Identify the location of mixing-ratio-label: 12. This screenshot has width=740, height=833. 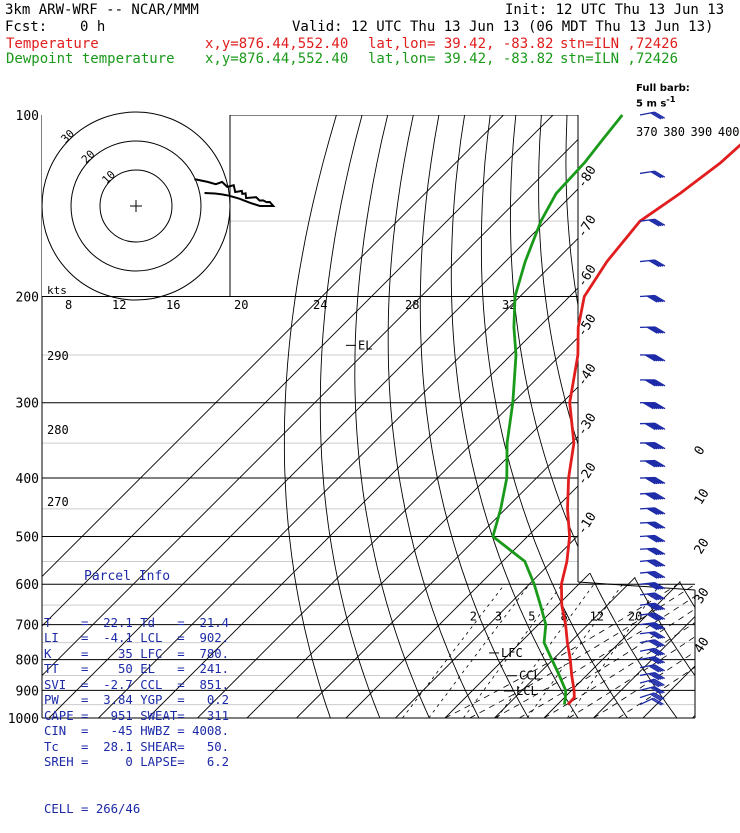
(597, 617).